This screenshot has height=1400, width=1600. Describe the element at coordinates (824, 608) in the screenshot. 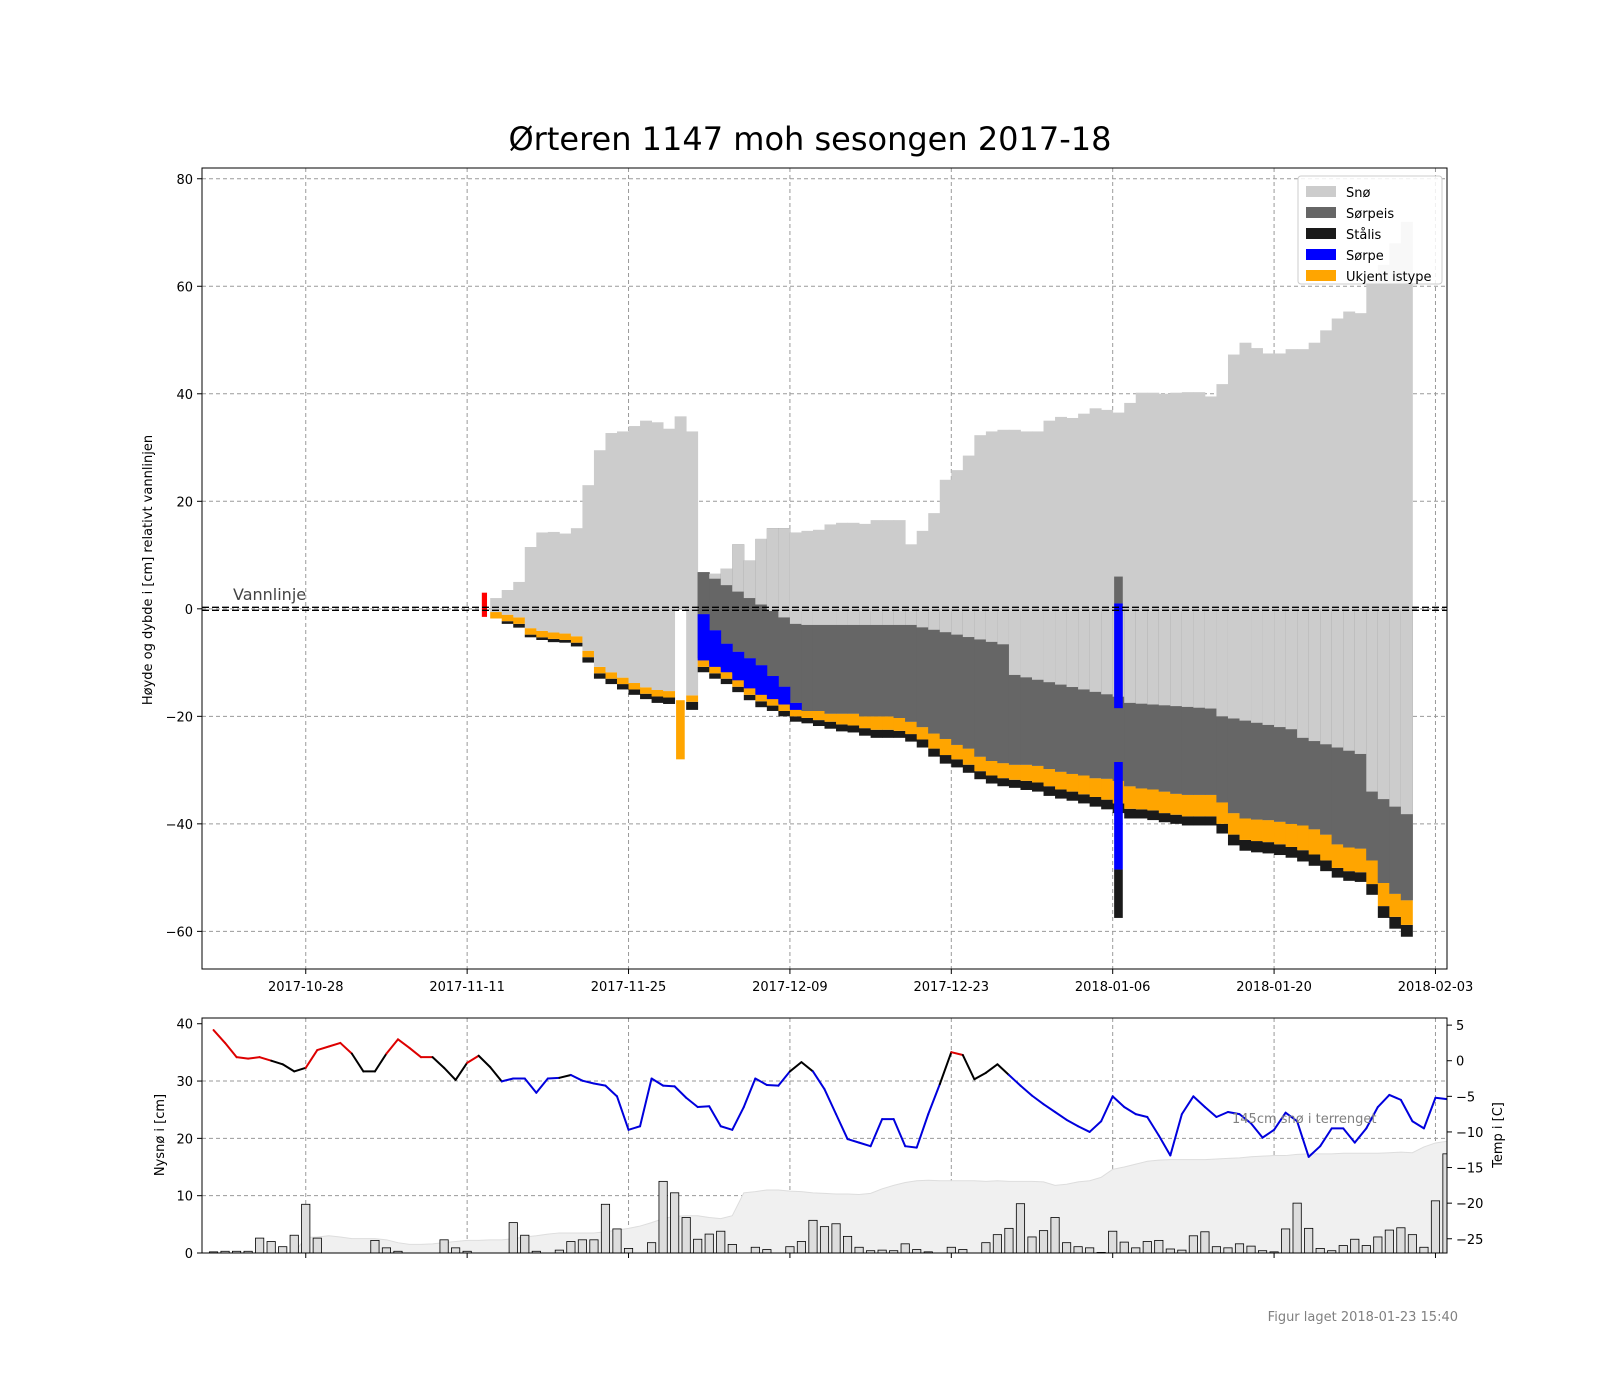

I see `waterline` at that location.